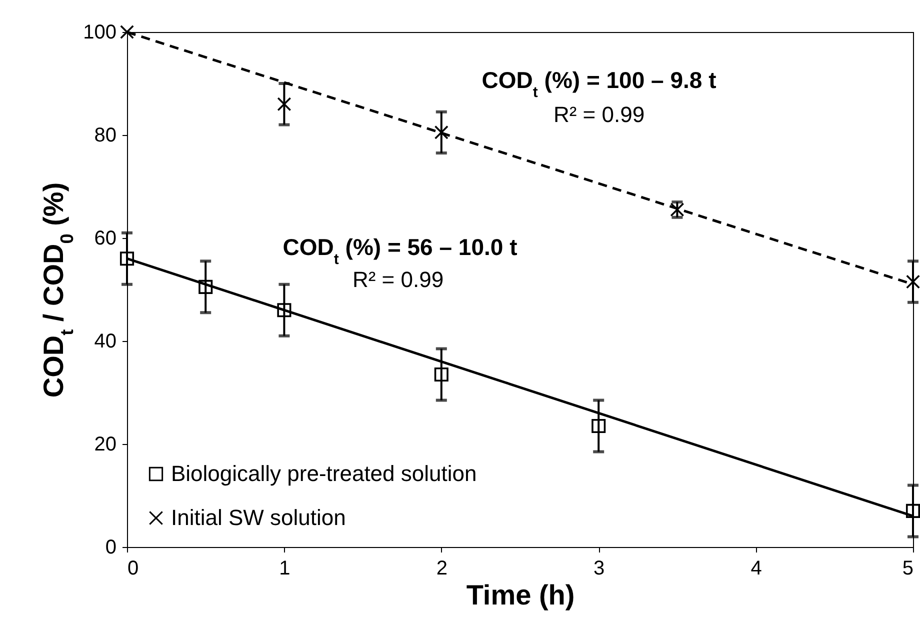 Image resolution: width=920 pixels, height=637 pixels. What do you see at coordinates (599, 569) in the screenshot?
I see `x-tick-label: 3` at bounding box center [599, 569].